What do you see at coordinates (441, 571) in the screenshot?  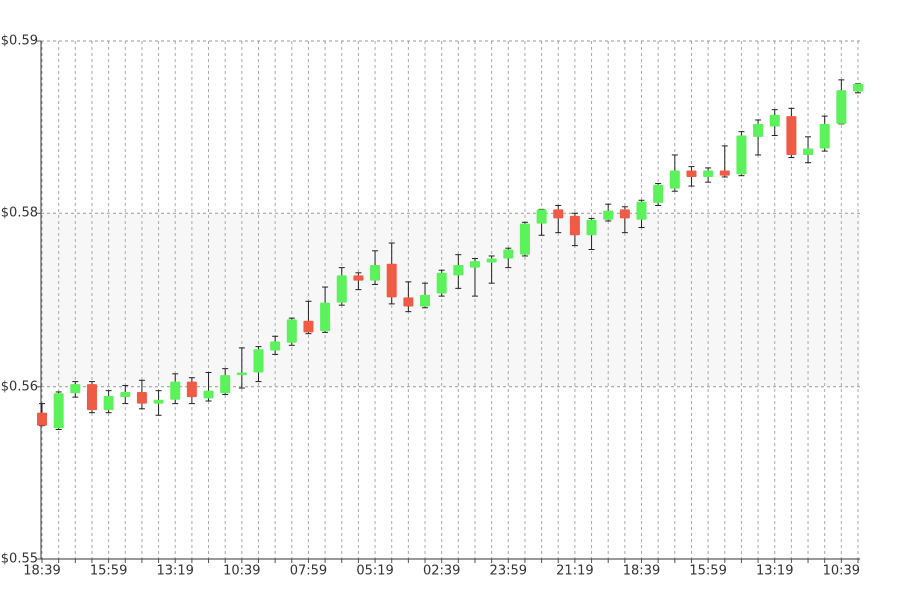 I see `x-tick-label: 02:39` at bounding box center [441, 571].